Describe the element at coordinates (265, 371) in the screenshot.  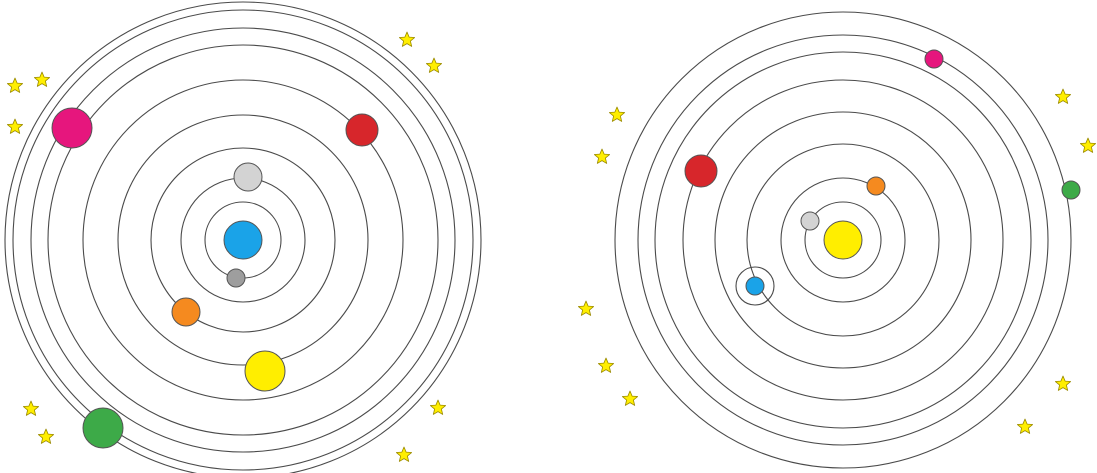
I see `sun-planet` at that location.